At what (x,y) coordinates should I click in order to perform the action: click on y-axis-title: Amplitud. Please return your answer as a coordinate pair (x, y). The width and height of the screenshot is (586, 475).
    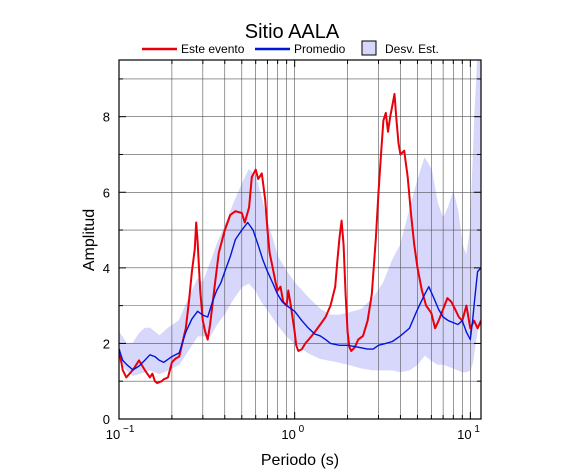
    Looking at the image, I should click on (89, 240).